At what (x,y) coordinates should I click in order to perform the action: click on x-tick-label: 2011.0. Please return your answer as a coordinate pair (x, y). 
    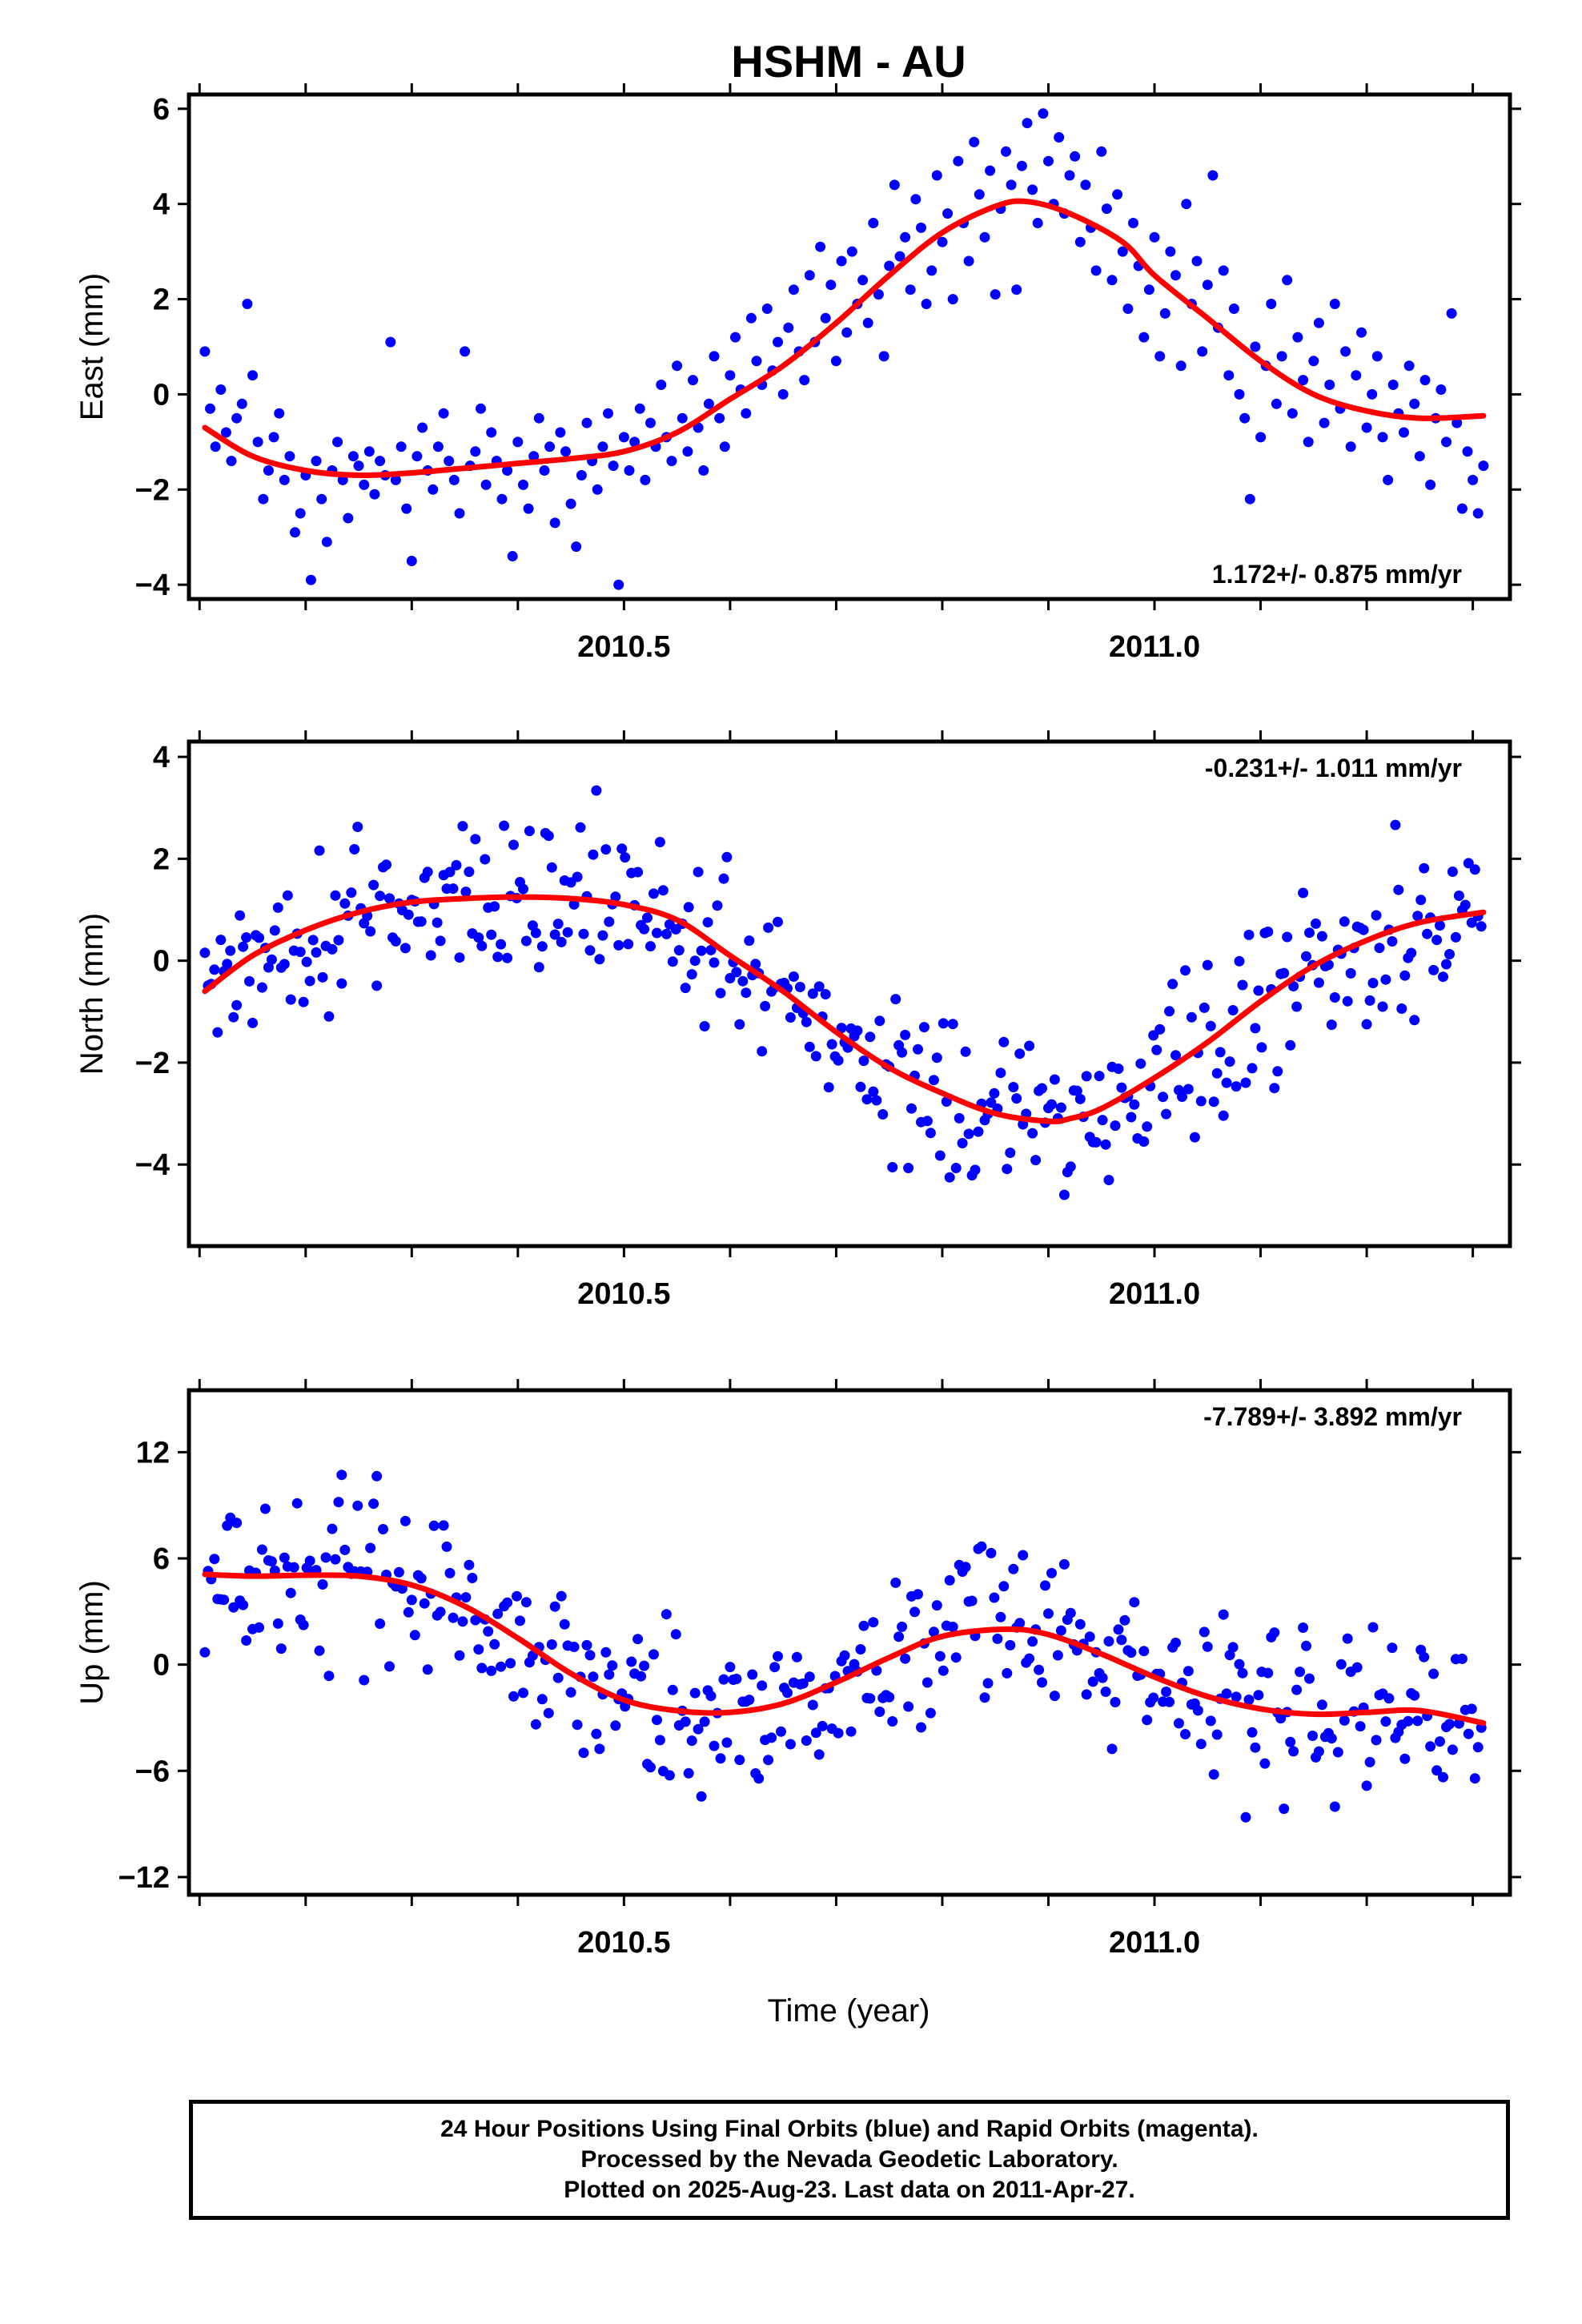
    Looking at the image, I should click on (1154, 1294).